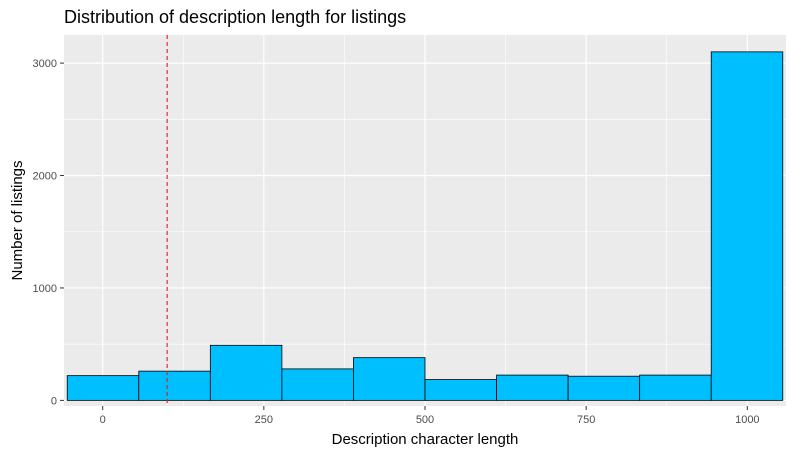 The image size is (795, 456). I want to click on y-axis-ticks: 0 1000 2000 3000, so click(48, 232).